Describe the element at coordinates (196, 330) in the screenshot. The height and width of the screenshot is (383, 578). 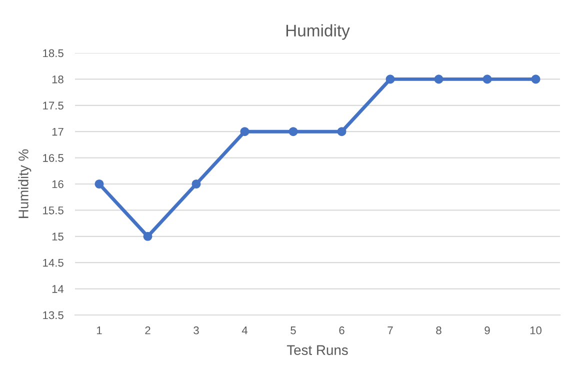
I see `x-tick-label: 3` at that location.